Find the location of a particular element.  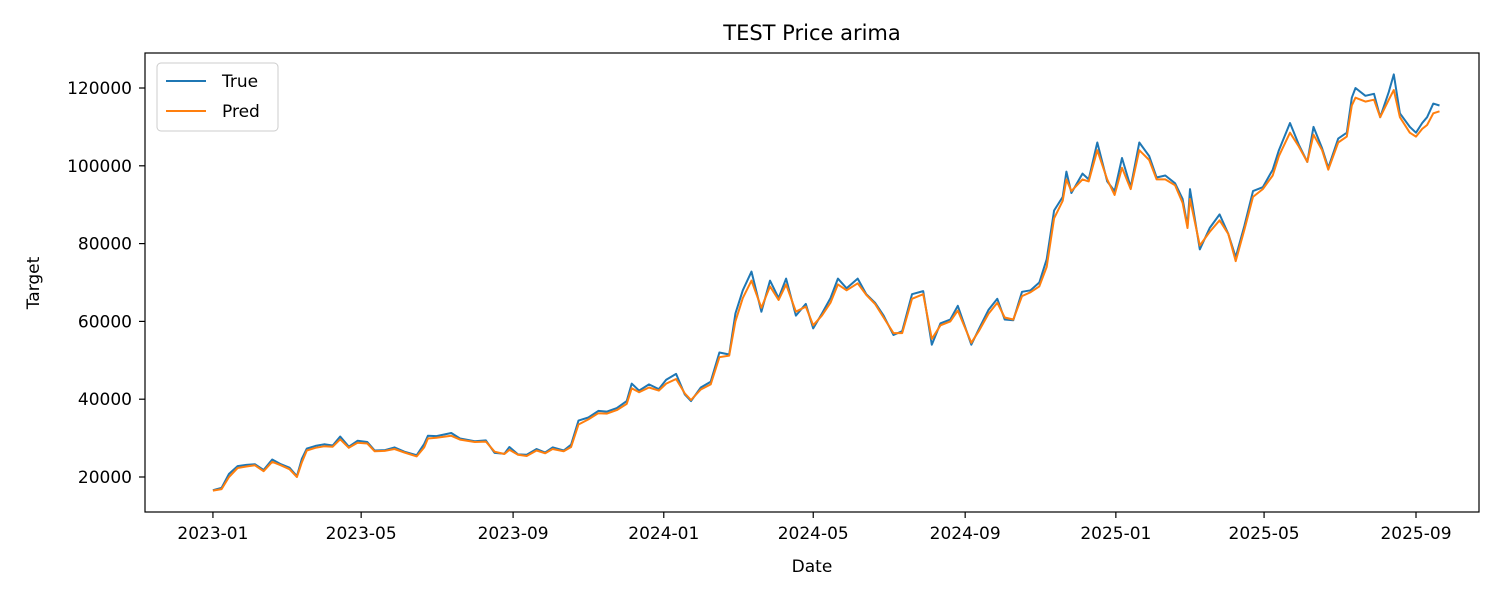

y-tick-label: 100000 is located at coordinates (99, 167).